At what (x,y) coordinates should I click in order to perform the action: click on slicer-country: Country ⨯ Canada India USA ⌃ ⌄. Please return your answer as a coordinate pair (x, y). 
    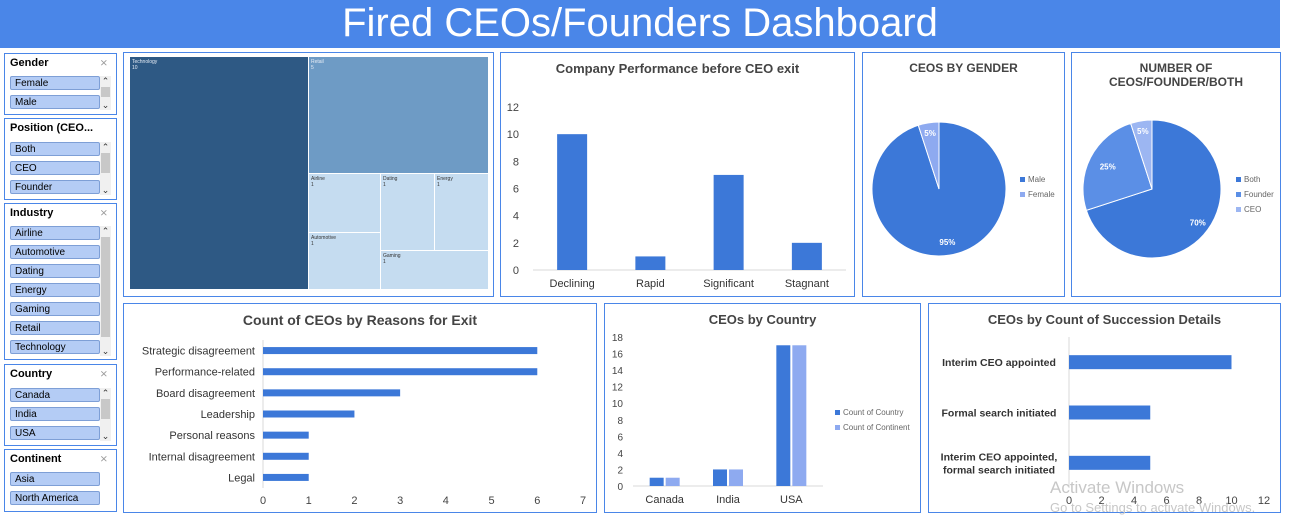
    Looking at the image, I should click on (60, 405).